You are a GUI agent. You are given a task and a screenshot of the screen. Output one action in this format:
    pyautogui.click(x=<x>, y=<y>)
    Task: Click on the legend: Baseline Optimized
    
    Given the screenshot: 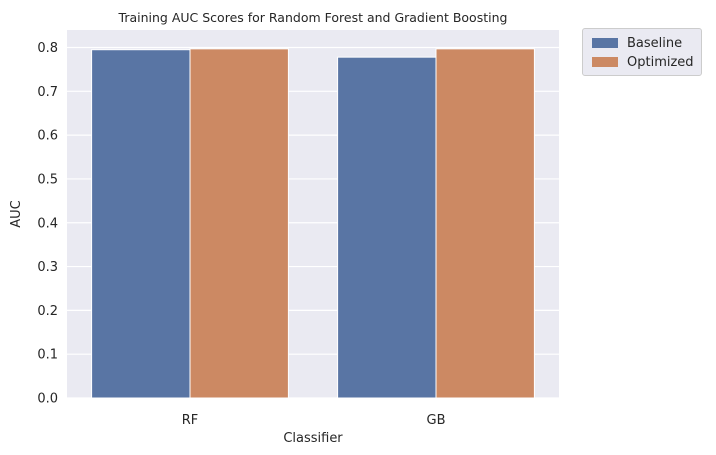 What is the action you would take?
    pyautogui.click(x=642, y=52)
    